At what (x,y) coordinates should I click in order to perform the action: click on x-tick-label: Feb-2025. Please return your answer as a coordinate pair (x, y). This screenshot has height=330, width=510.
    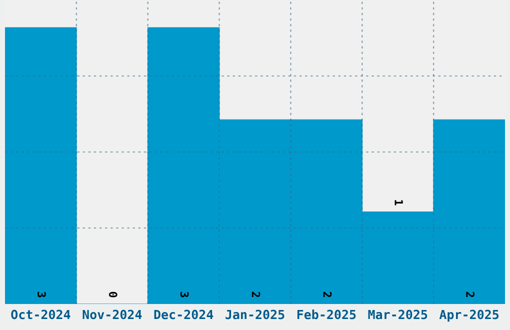
    Looking at the image, I should click on (326, 315).